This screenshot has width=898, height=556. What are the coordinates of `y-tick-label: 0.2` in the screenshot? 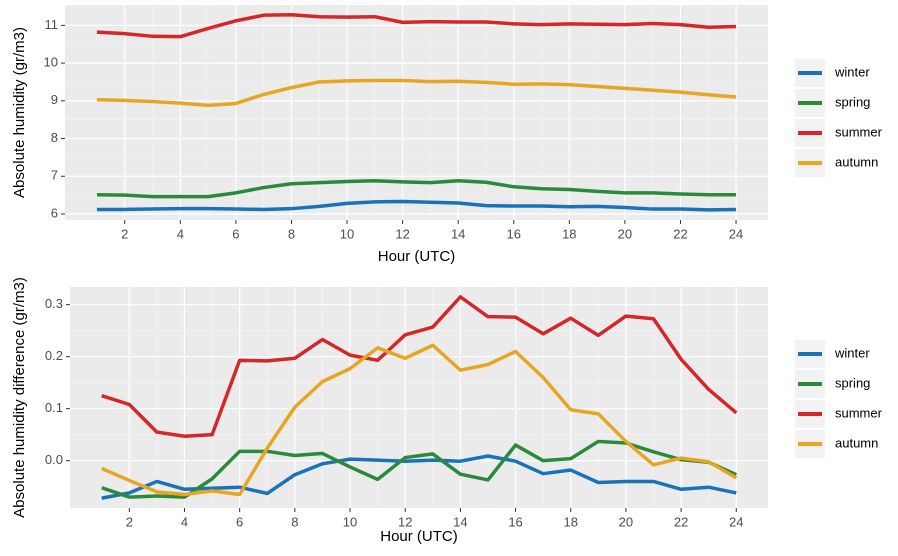 It's located at (54, 355).